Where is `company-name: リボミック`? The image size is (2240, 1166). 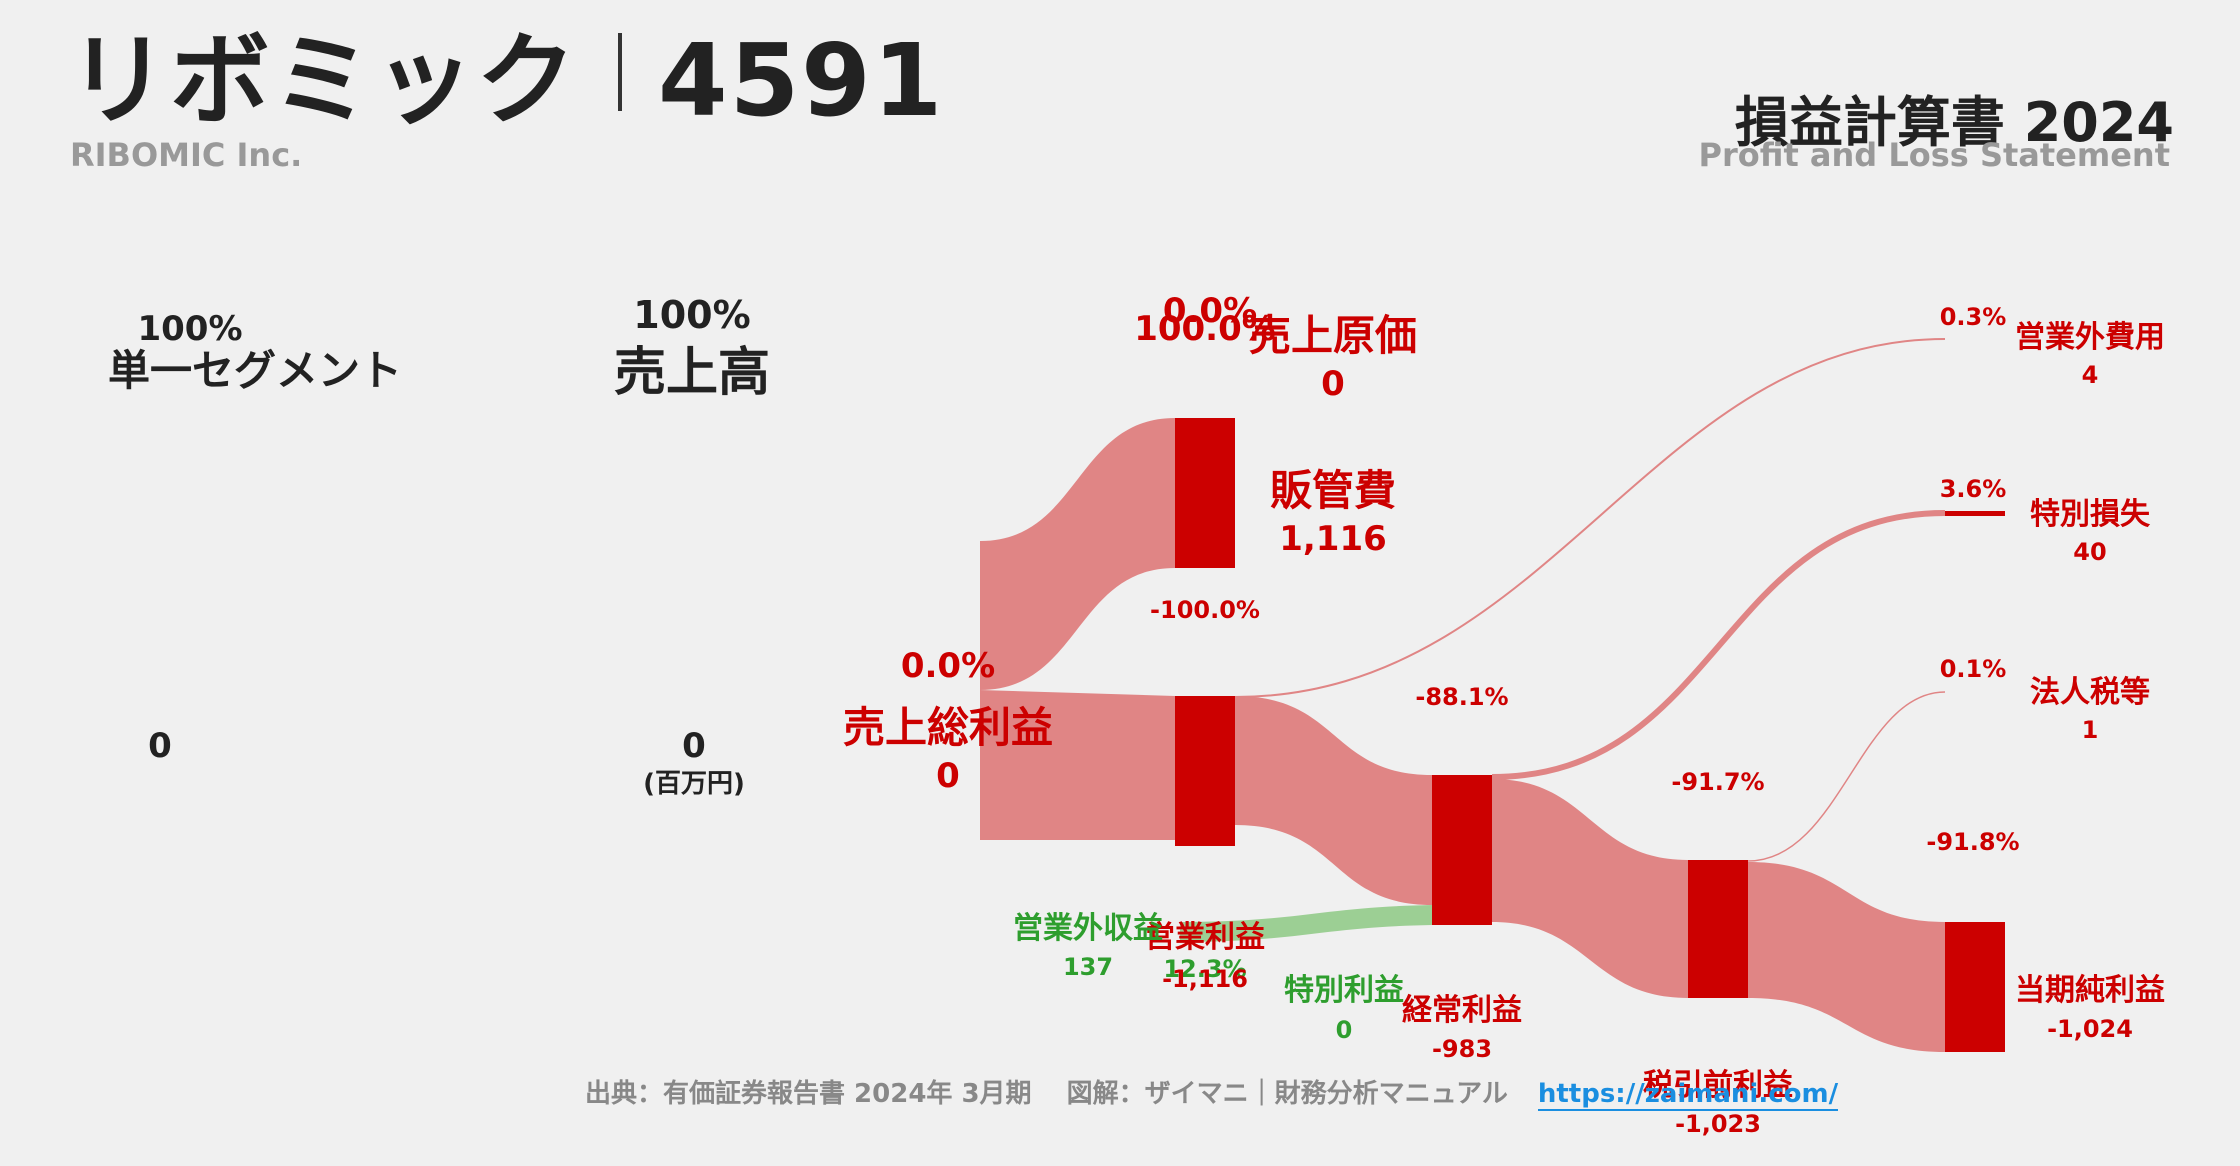 company-name: リボミック is located at coordinates (323, 80).